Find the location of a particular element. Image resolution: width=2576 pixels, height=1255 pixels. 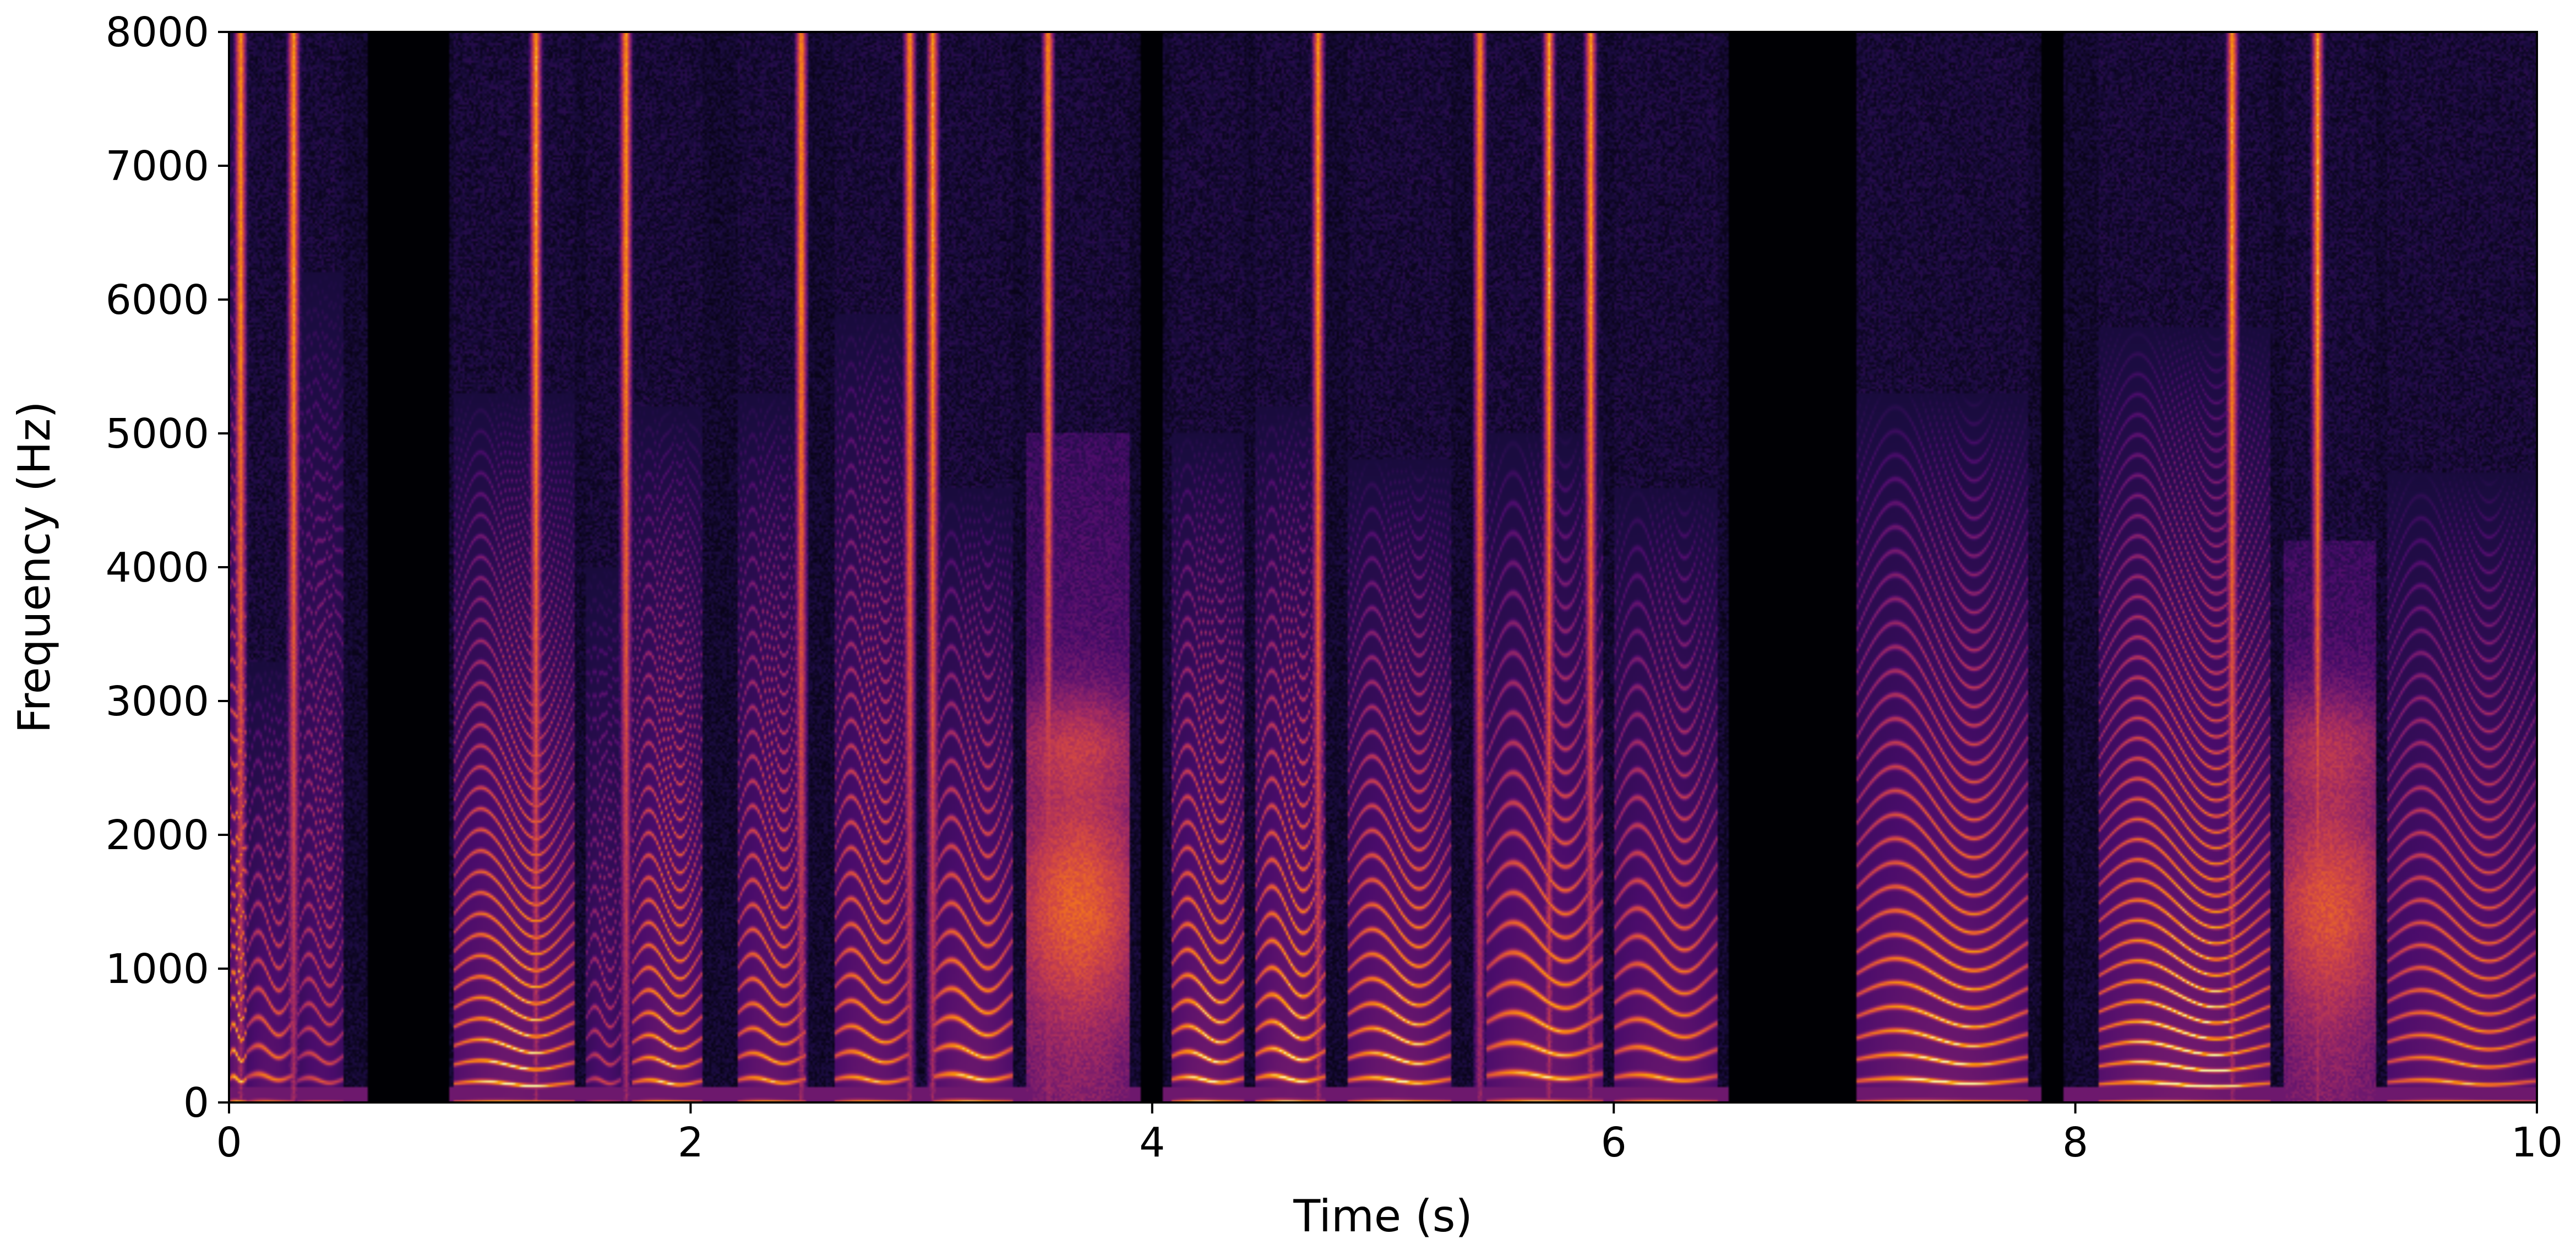

x-tick-label: 8 is located at coordinates (2075, 1143).